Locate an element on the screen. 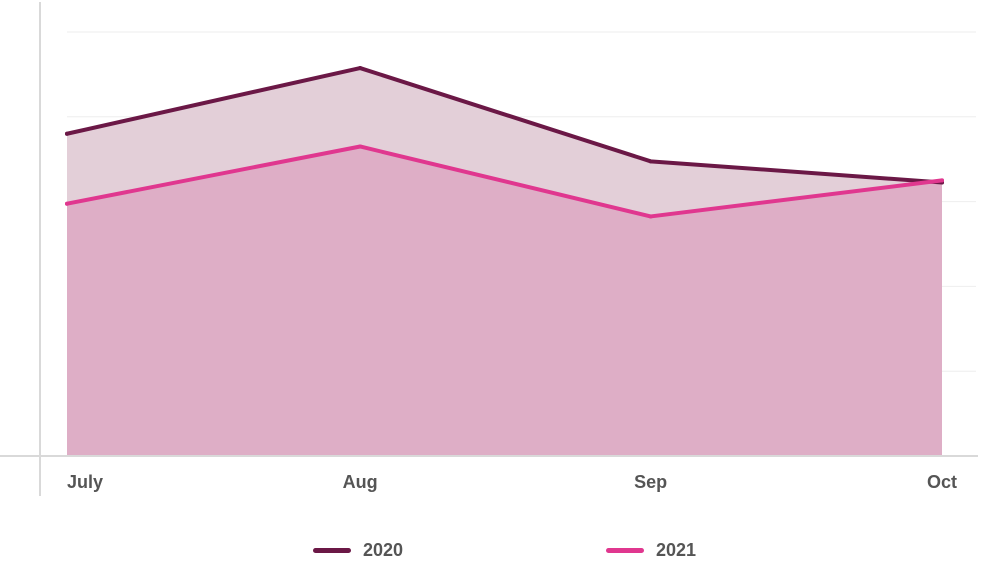  legend: 2020 2021 is located at coordinates (500, 555).